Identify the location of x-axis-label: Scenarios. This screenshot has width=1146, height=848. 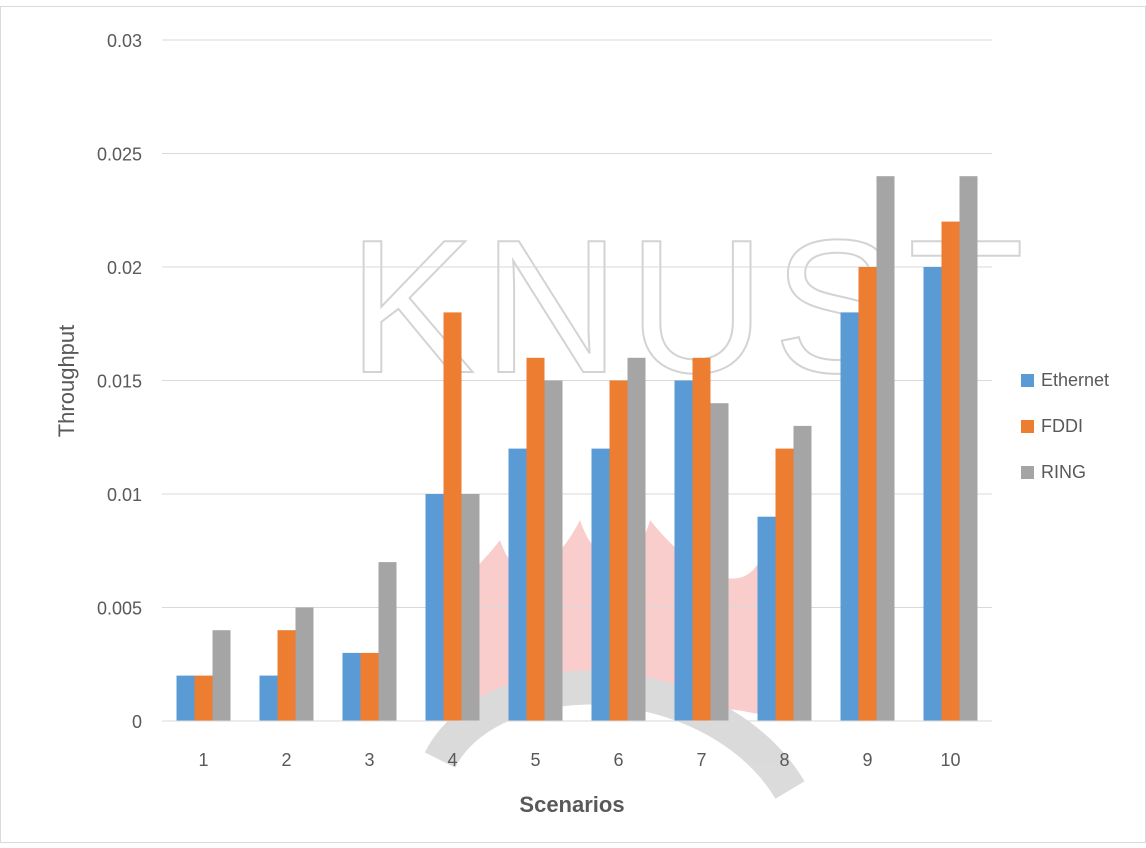
(571, 804).